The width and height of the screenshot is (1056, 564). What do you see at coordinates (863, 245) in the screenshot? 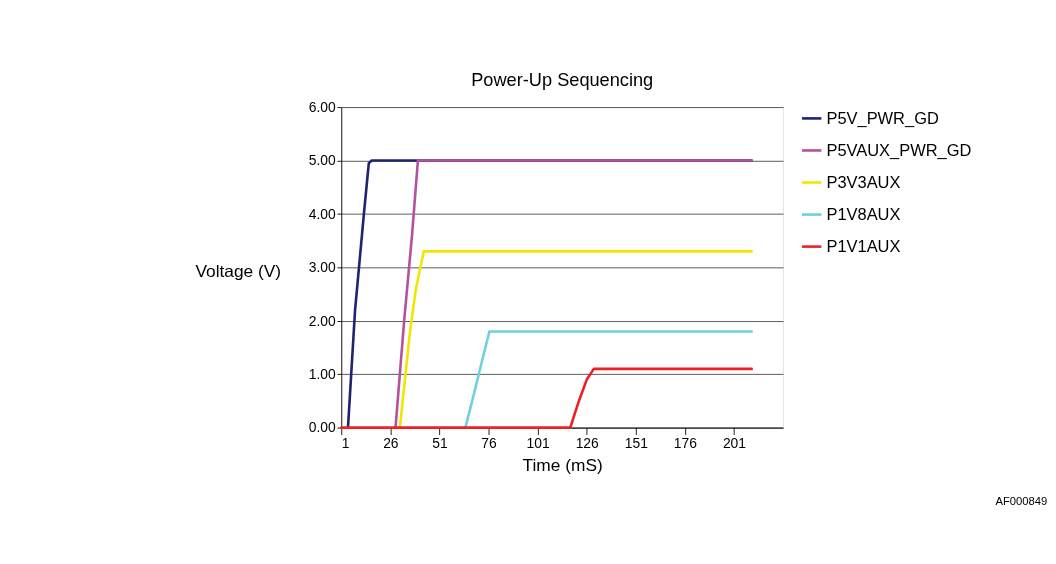
I see `legend-label: P1V1AUX` at bounding box center [863, 245].